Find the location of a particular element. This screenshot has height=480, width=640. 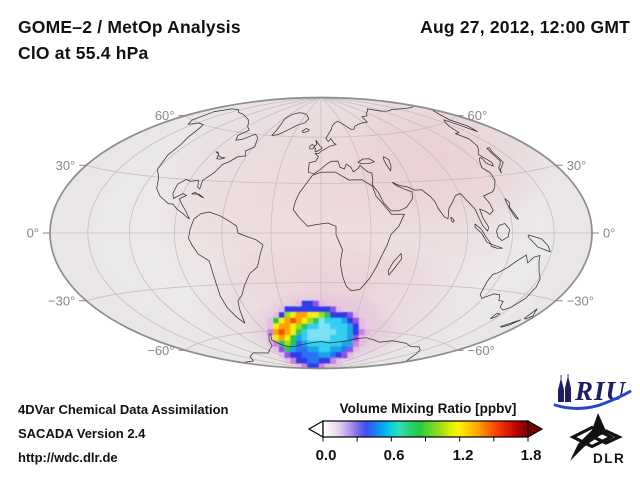

lat-label-left: 30° is located at coordinates (66, 165).